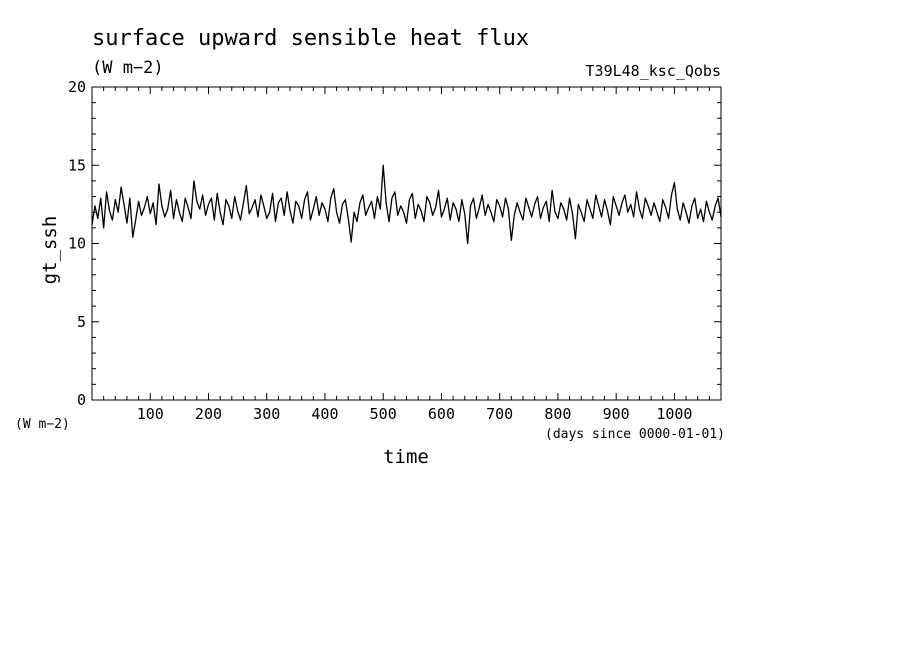  What do you see at coordinates (150, 414) in the screenshot?
I see `x-tick-label: 100` at bounding box center [150, 414].